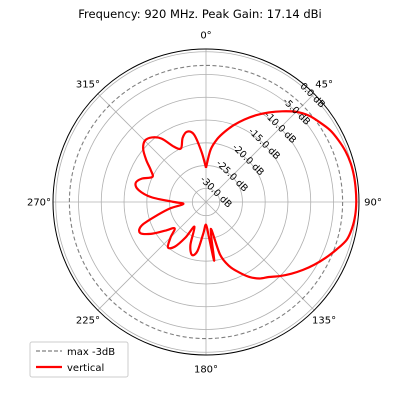  Describe the element at coordinates (324, 321) in the screenshot. I see `angle-label-3: 135°` at that location.